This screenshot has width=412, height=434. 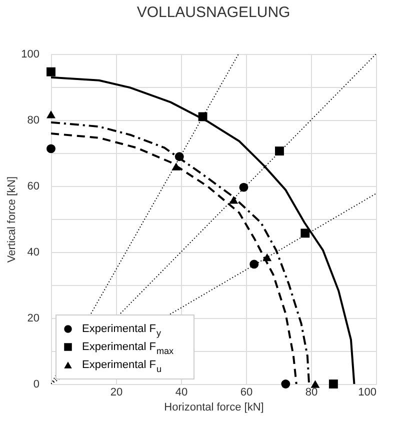 What do you see at coordinates (116, 392) in the screenshot?
I see `x-tick-label: 20` at bounding box center [116, 392].